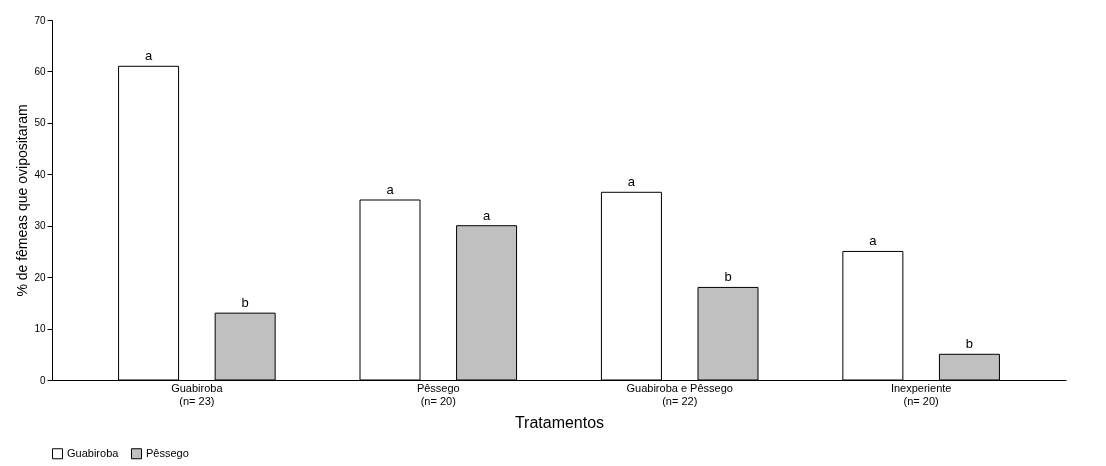 This screenshot has width=1106, height=466. What do you see at coordinates (197, 394) in the screenshot?
I see `x-tick-label: Guabiroba (n= 23)` at bounding box center [197, 394].